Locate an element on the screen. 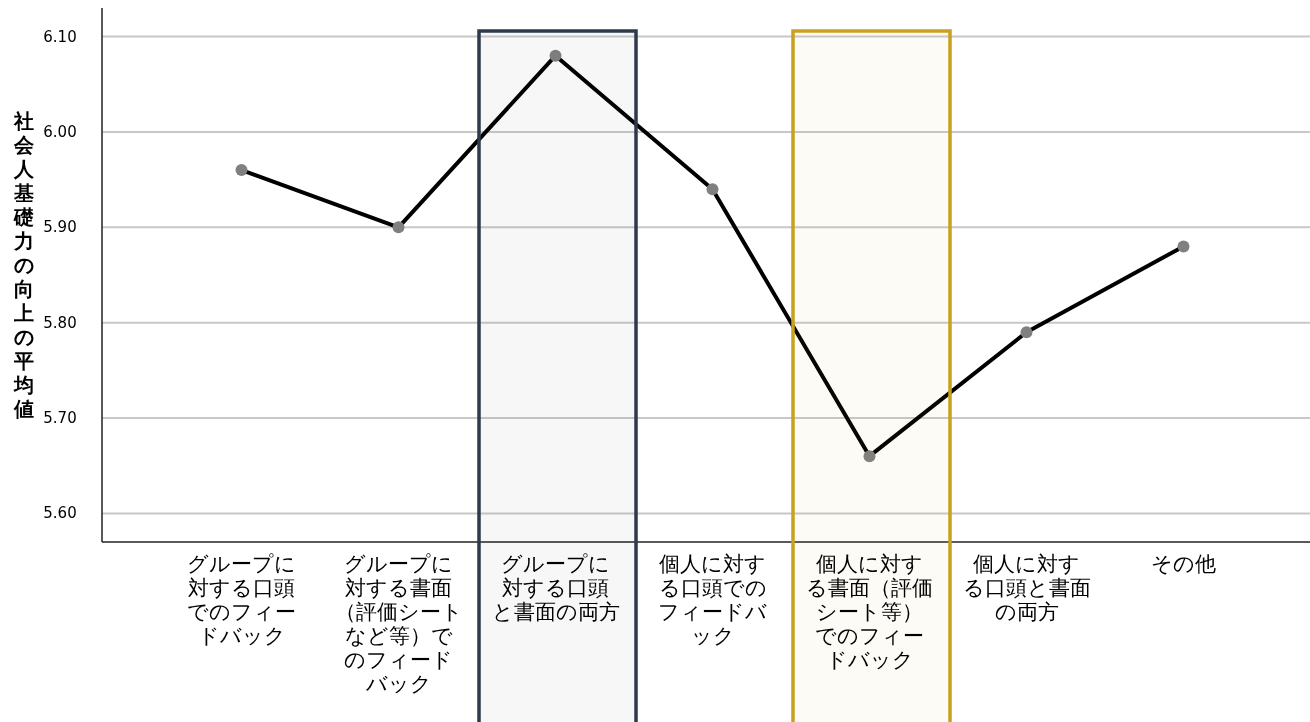  x-tick-label: 個人に対する口頭と書面の両方 is located at coordinates (1026, 588).